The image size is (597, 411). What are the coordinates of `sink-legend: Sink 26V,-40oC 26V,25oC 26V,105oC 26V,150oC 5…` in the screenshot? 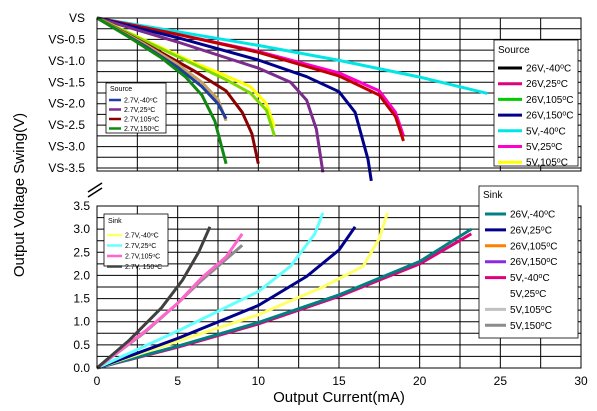 It's located at (528, 262).